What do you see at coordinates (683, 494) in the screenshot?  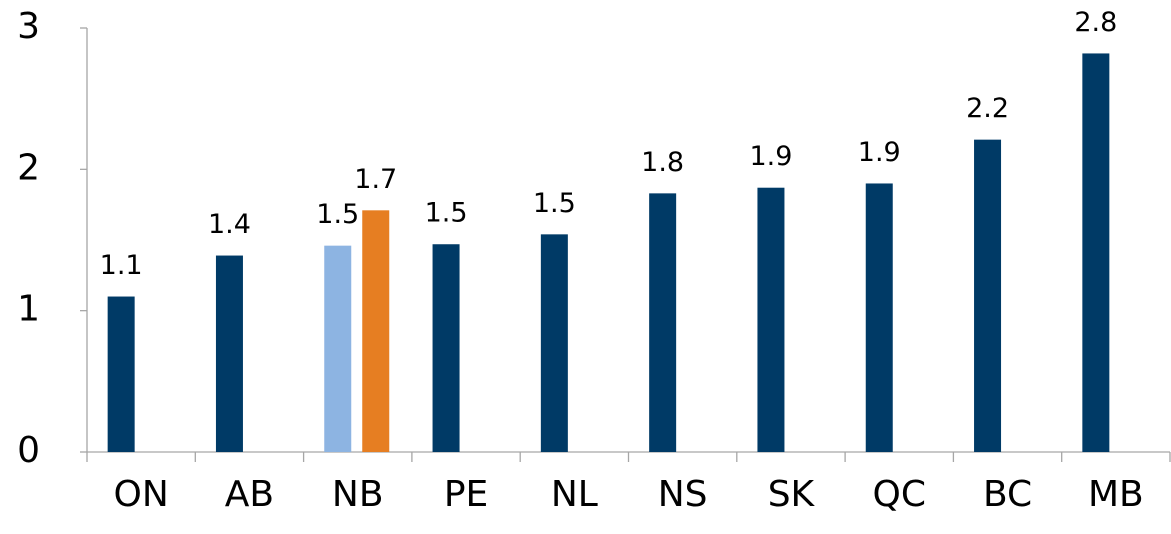 I see `x-tick-label: NS` at bounding box center [683, 494].